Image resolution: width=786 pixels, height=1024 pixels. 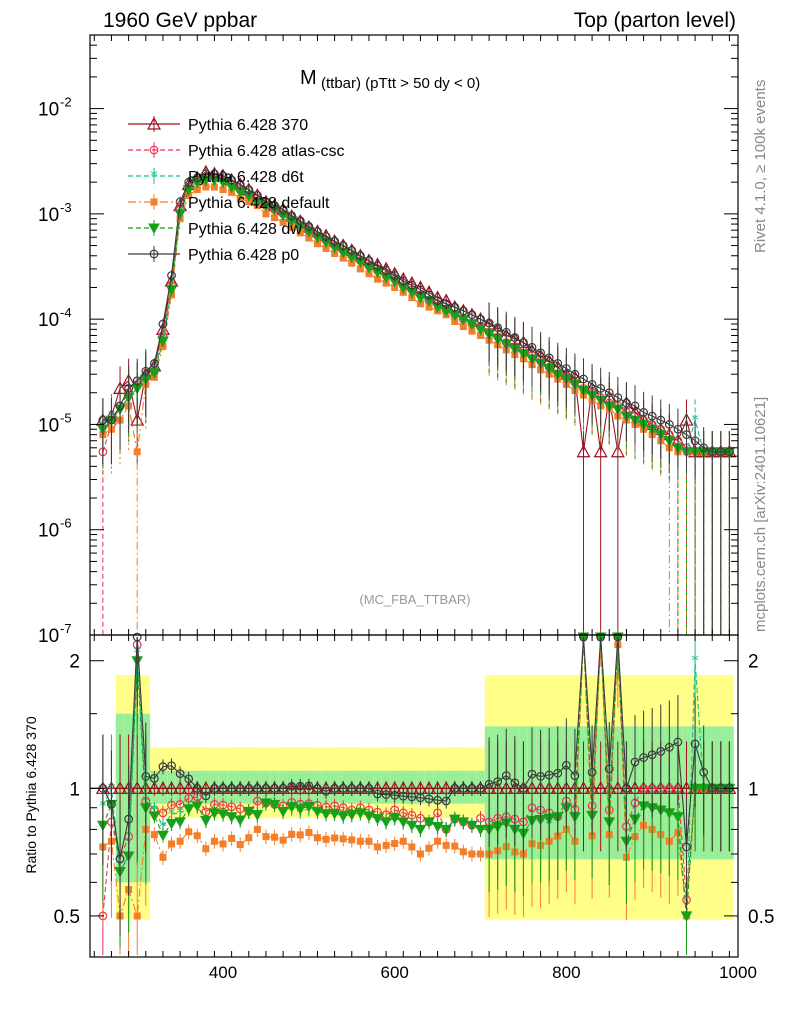 I want to click on y-tick-label-exponent: -5, so click(x=66, y=417).